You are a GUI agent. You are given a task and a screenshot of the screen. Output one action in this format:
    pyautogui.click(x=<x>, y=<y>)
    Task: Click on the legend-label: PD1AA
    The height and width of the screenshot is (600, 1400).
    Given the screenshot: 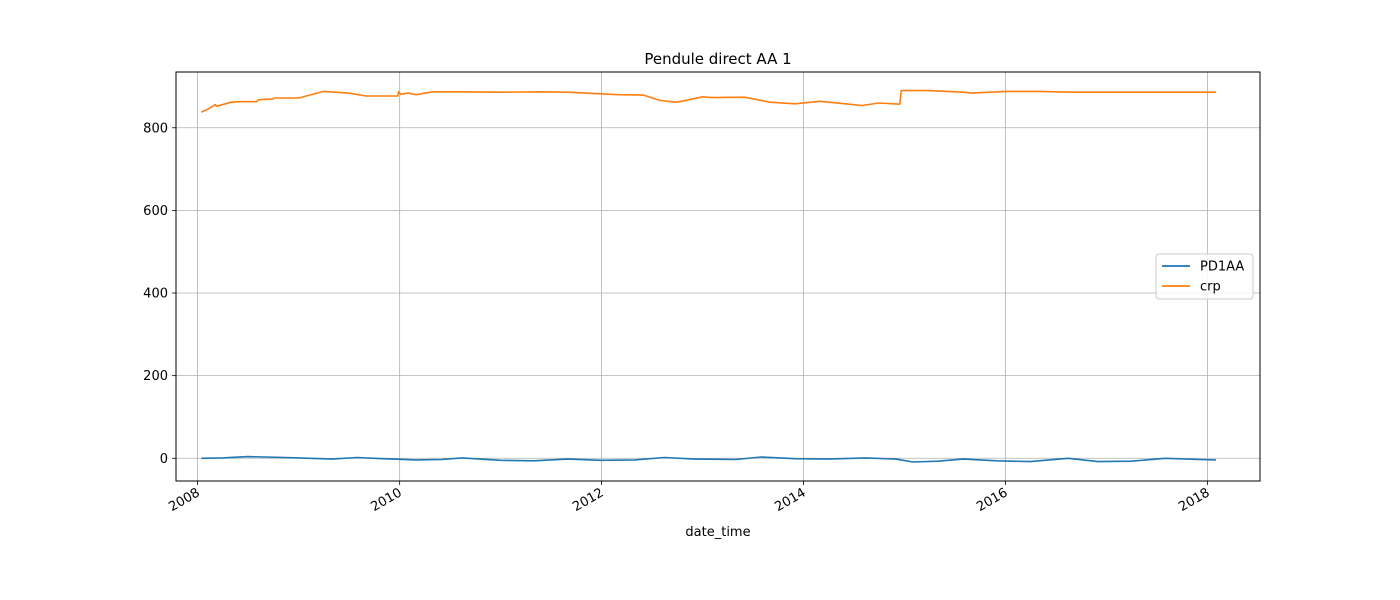 What is the action you would take?
    pyautogui.click(x=1222, y=267)
    